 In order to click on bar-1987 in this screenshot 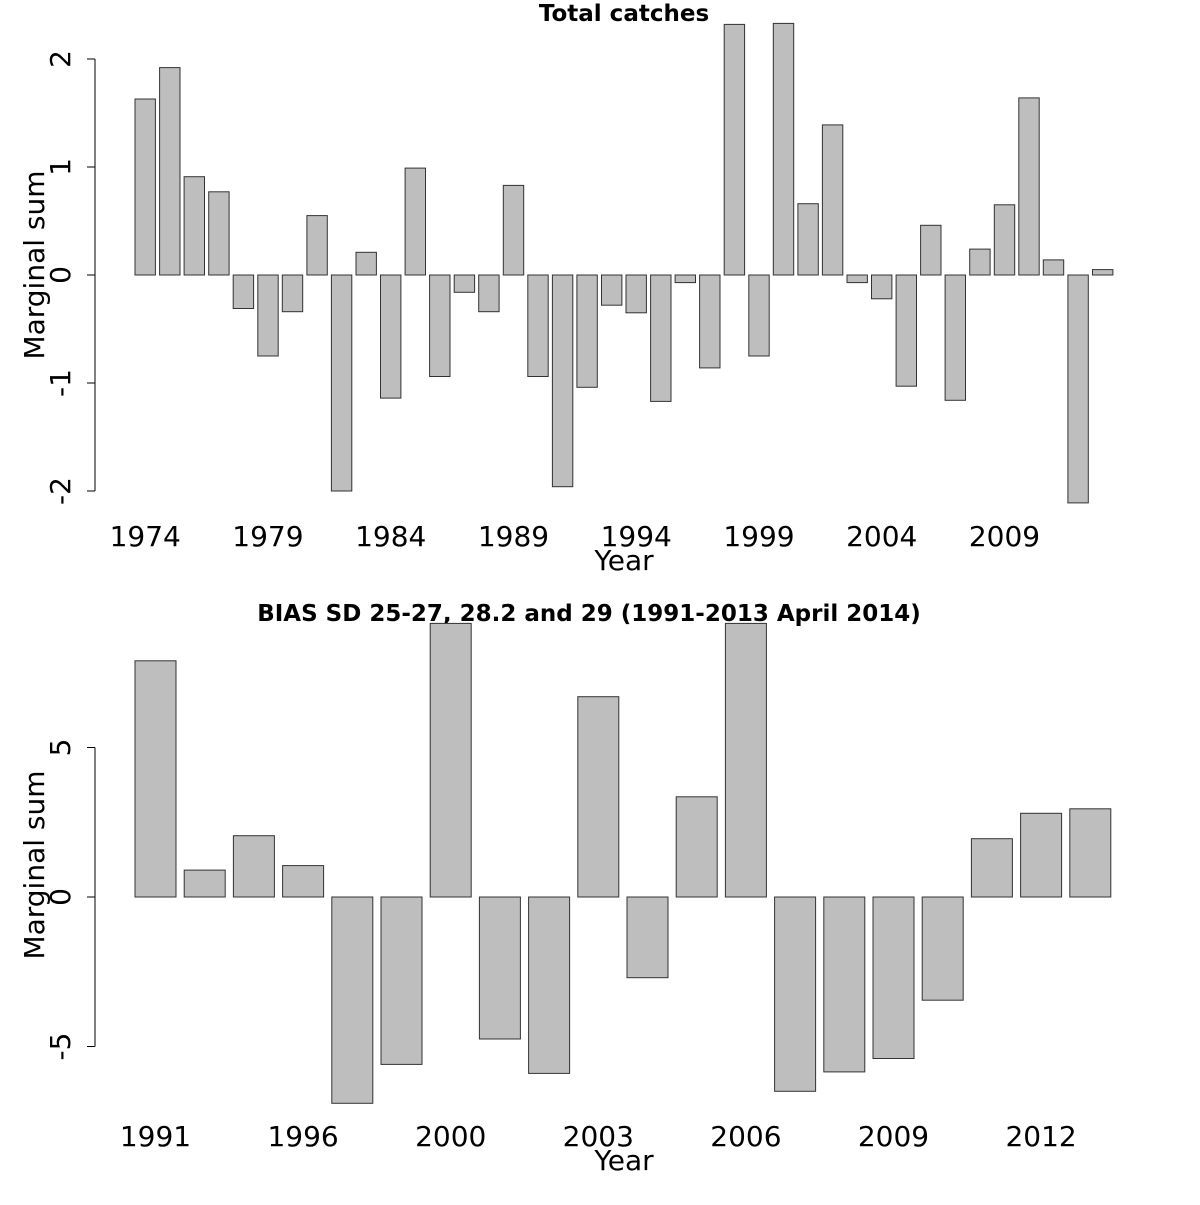, I will do `click(464, 283)`.